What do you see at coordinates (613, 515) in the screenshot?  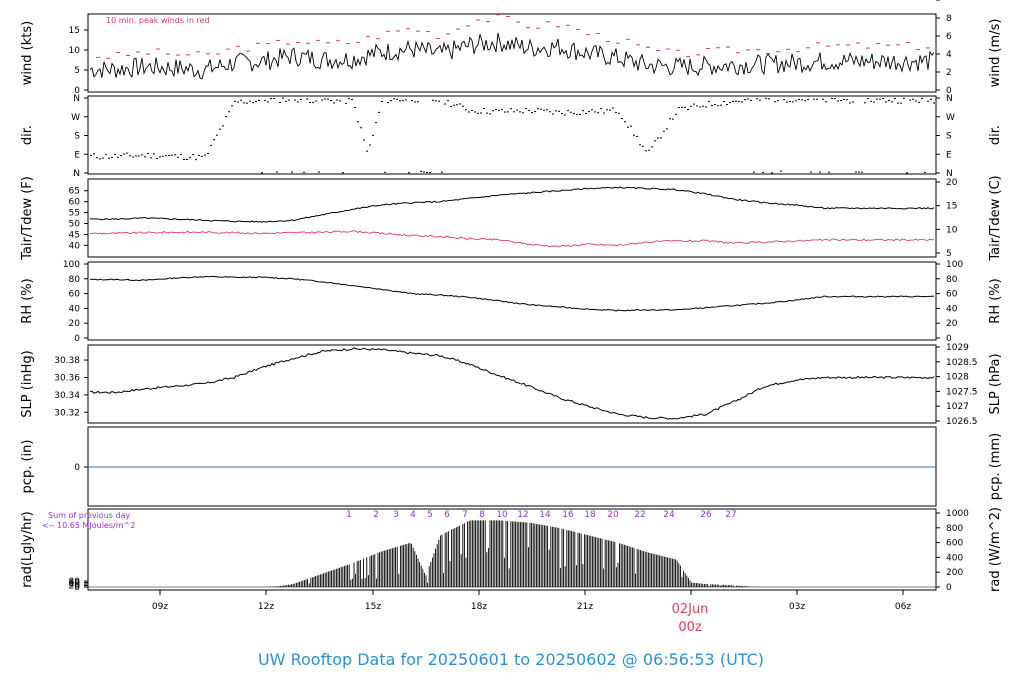 I see `radiation-hour-label: 20` at bounding box center [613, 515].